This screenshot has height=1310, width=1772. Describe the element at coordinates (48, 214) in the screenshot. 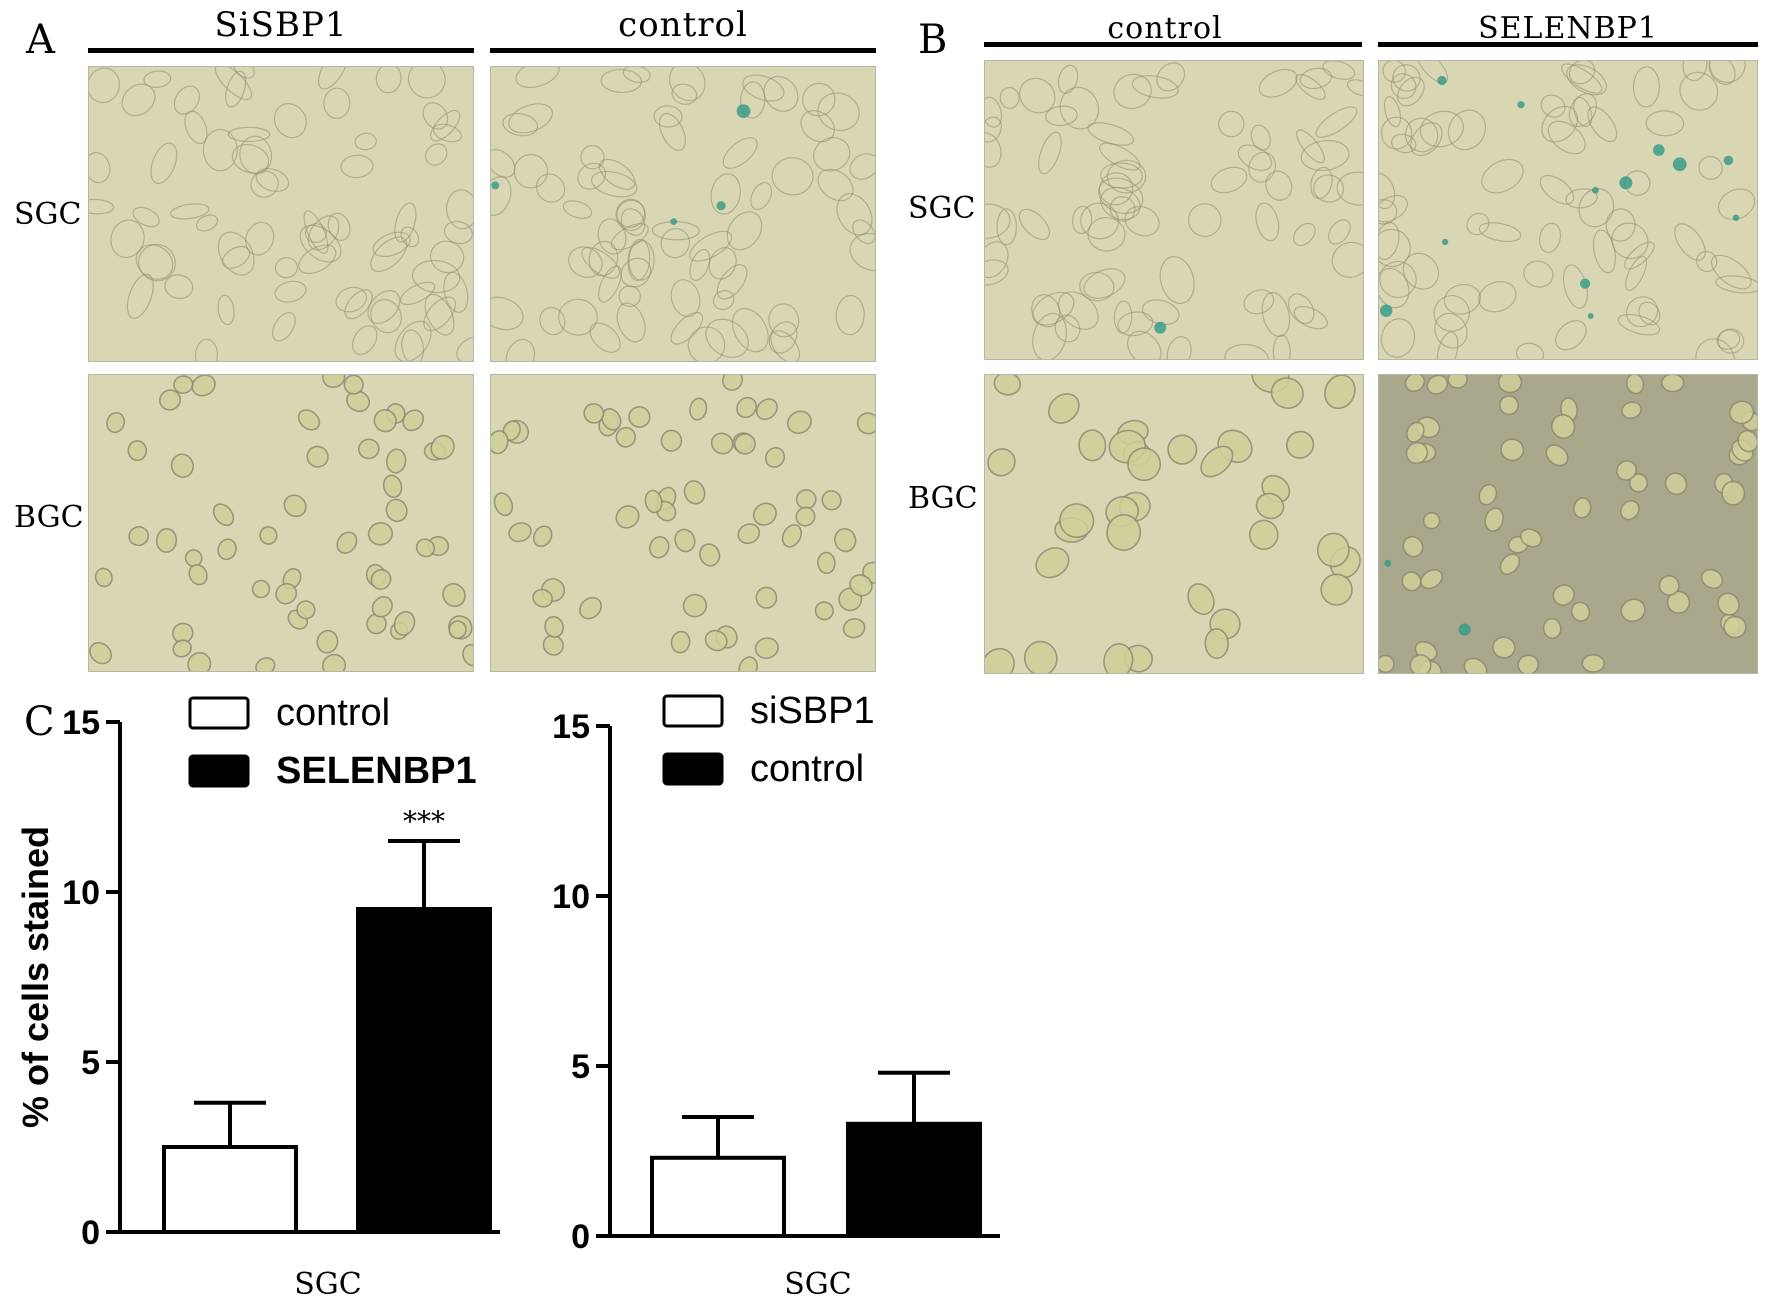

I see `panel-a-row-label-sgc: SGC` at that location.